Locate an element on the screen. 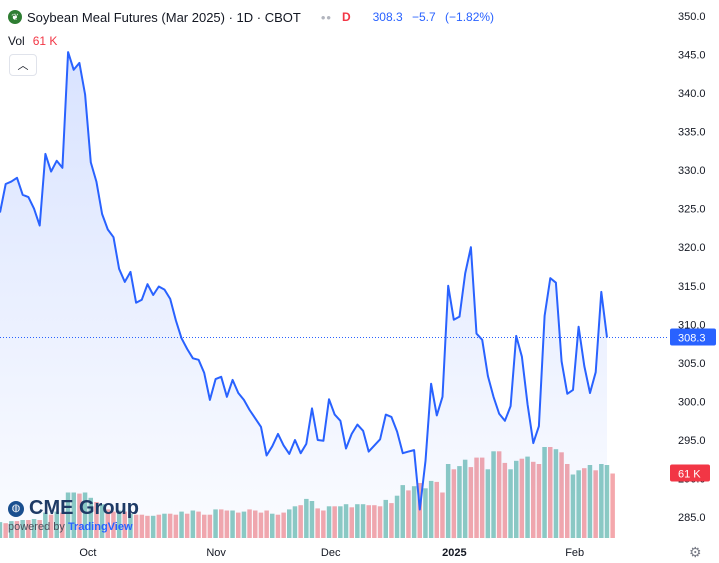  gear-icon: ⚙ is located at coordinates (695, 552).